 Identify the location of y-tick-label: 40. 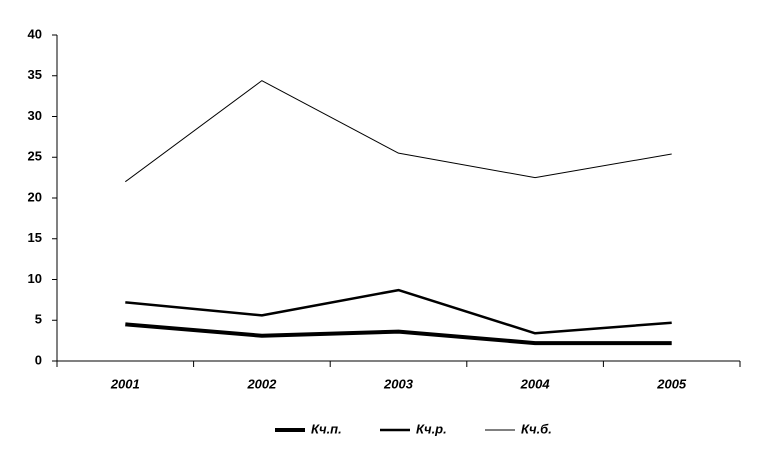
(35, 33).